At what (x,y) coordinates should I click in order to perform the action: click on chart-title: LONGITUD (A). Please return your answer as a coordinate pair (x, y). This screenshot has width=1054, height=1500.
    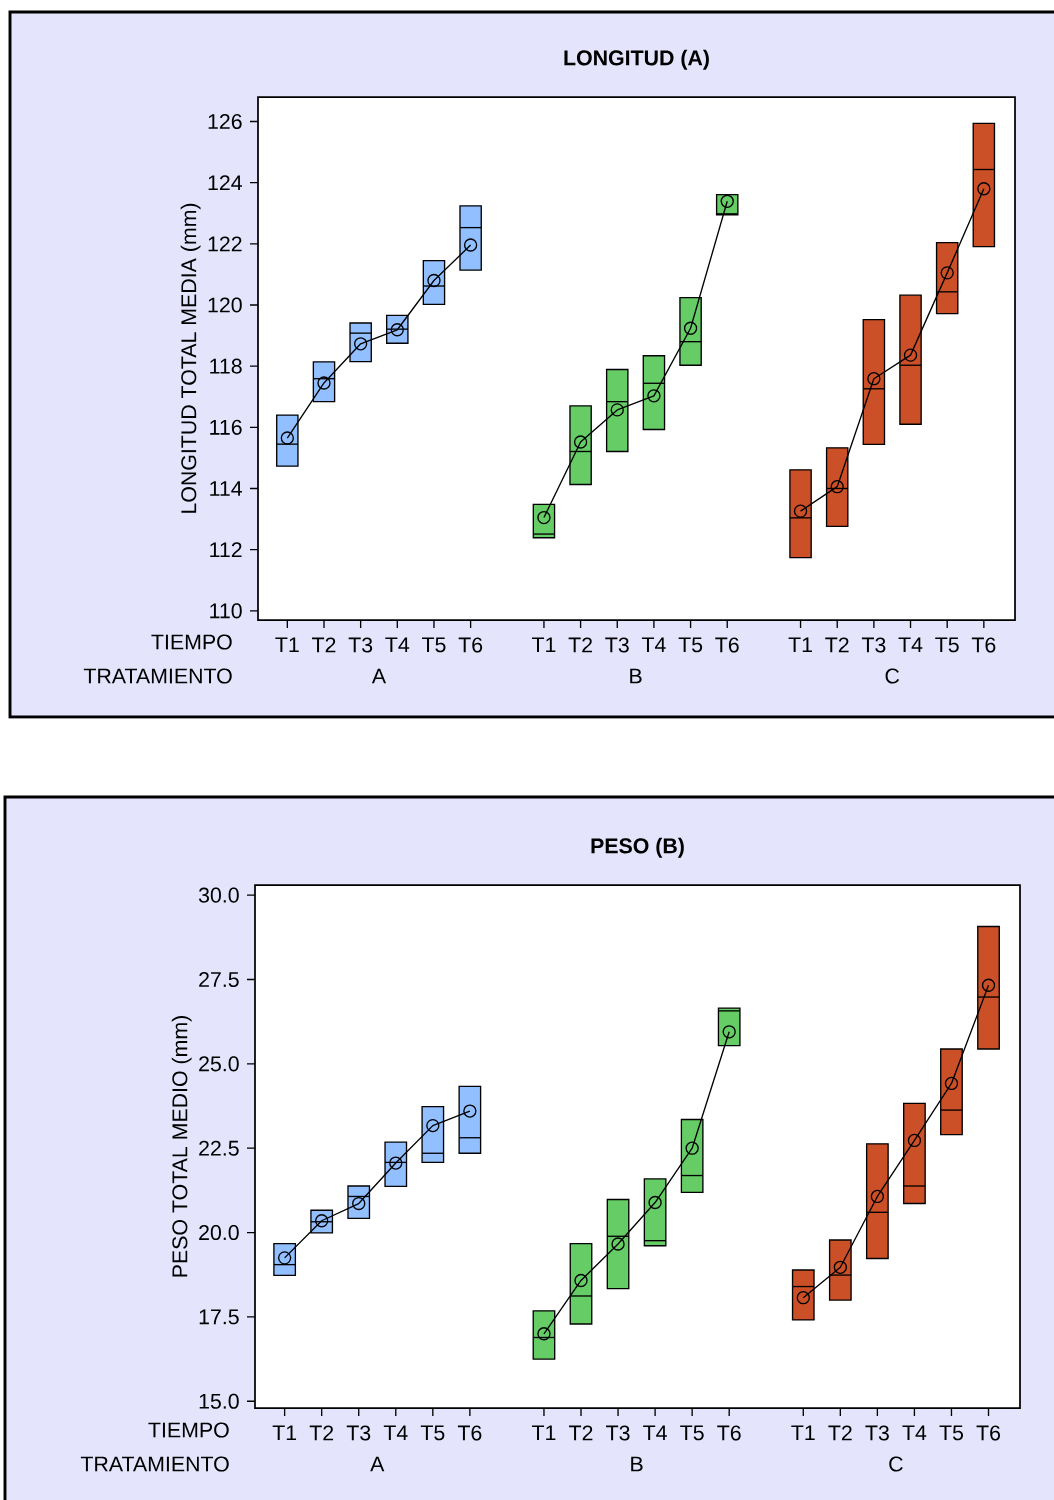
    Looking at the image, I should click on (636, 59).